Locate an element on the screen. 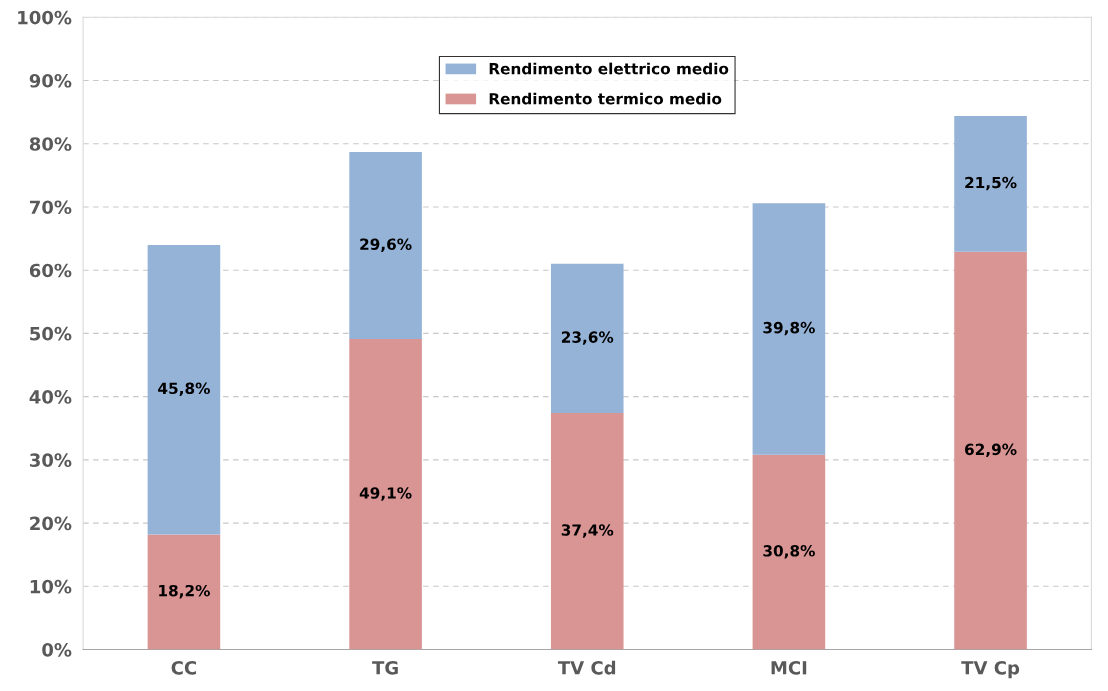 The width and height of the screenshot is (1108, 691). data-label: 45,8% is located at coordinates (184, 389).